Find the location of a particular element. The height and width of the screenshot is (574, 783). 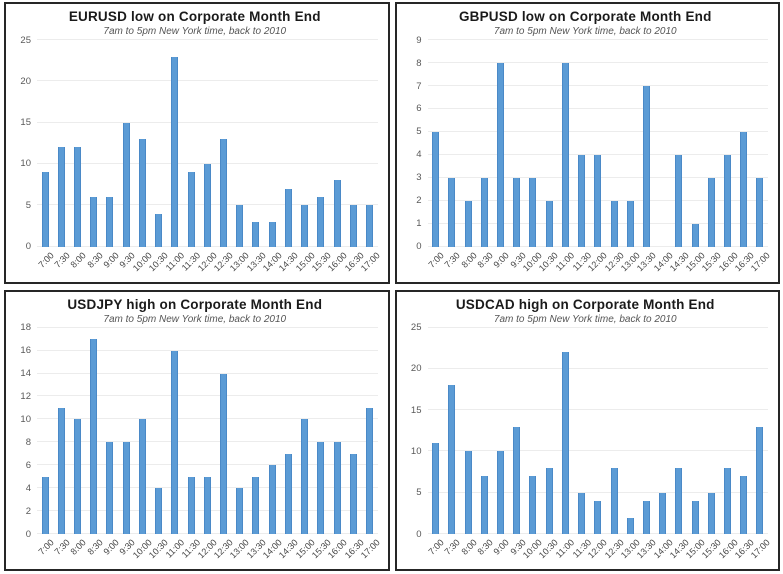

y-tick-label: 3 is located at coordinates (419, 177).